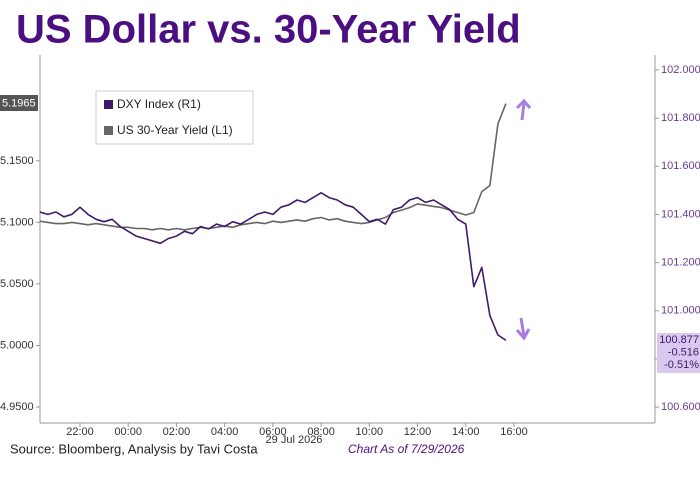  Describe the element at coordinates (159, 104) in the screenshot. I see `legend-label: DXY Index (R1)` at that location.